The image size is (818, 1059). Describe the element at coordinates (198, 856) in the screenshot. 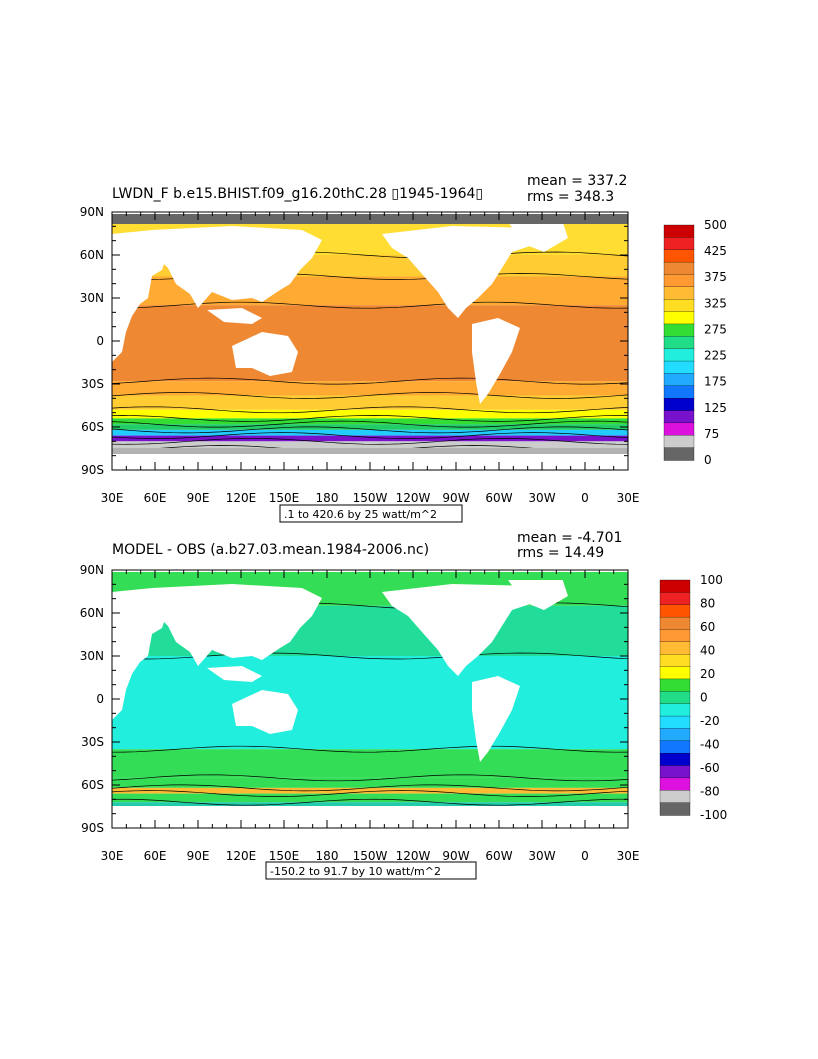

I see `lon-label: 90E` at that location.